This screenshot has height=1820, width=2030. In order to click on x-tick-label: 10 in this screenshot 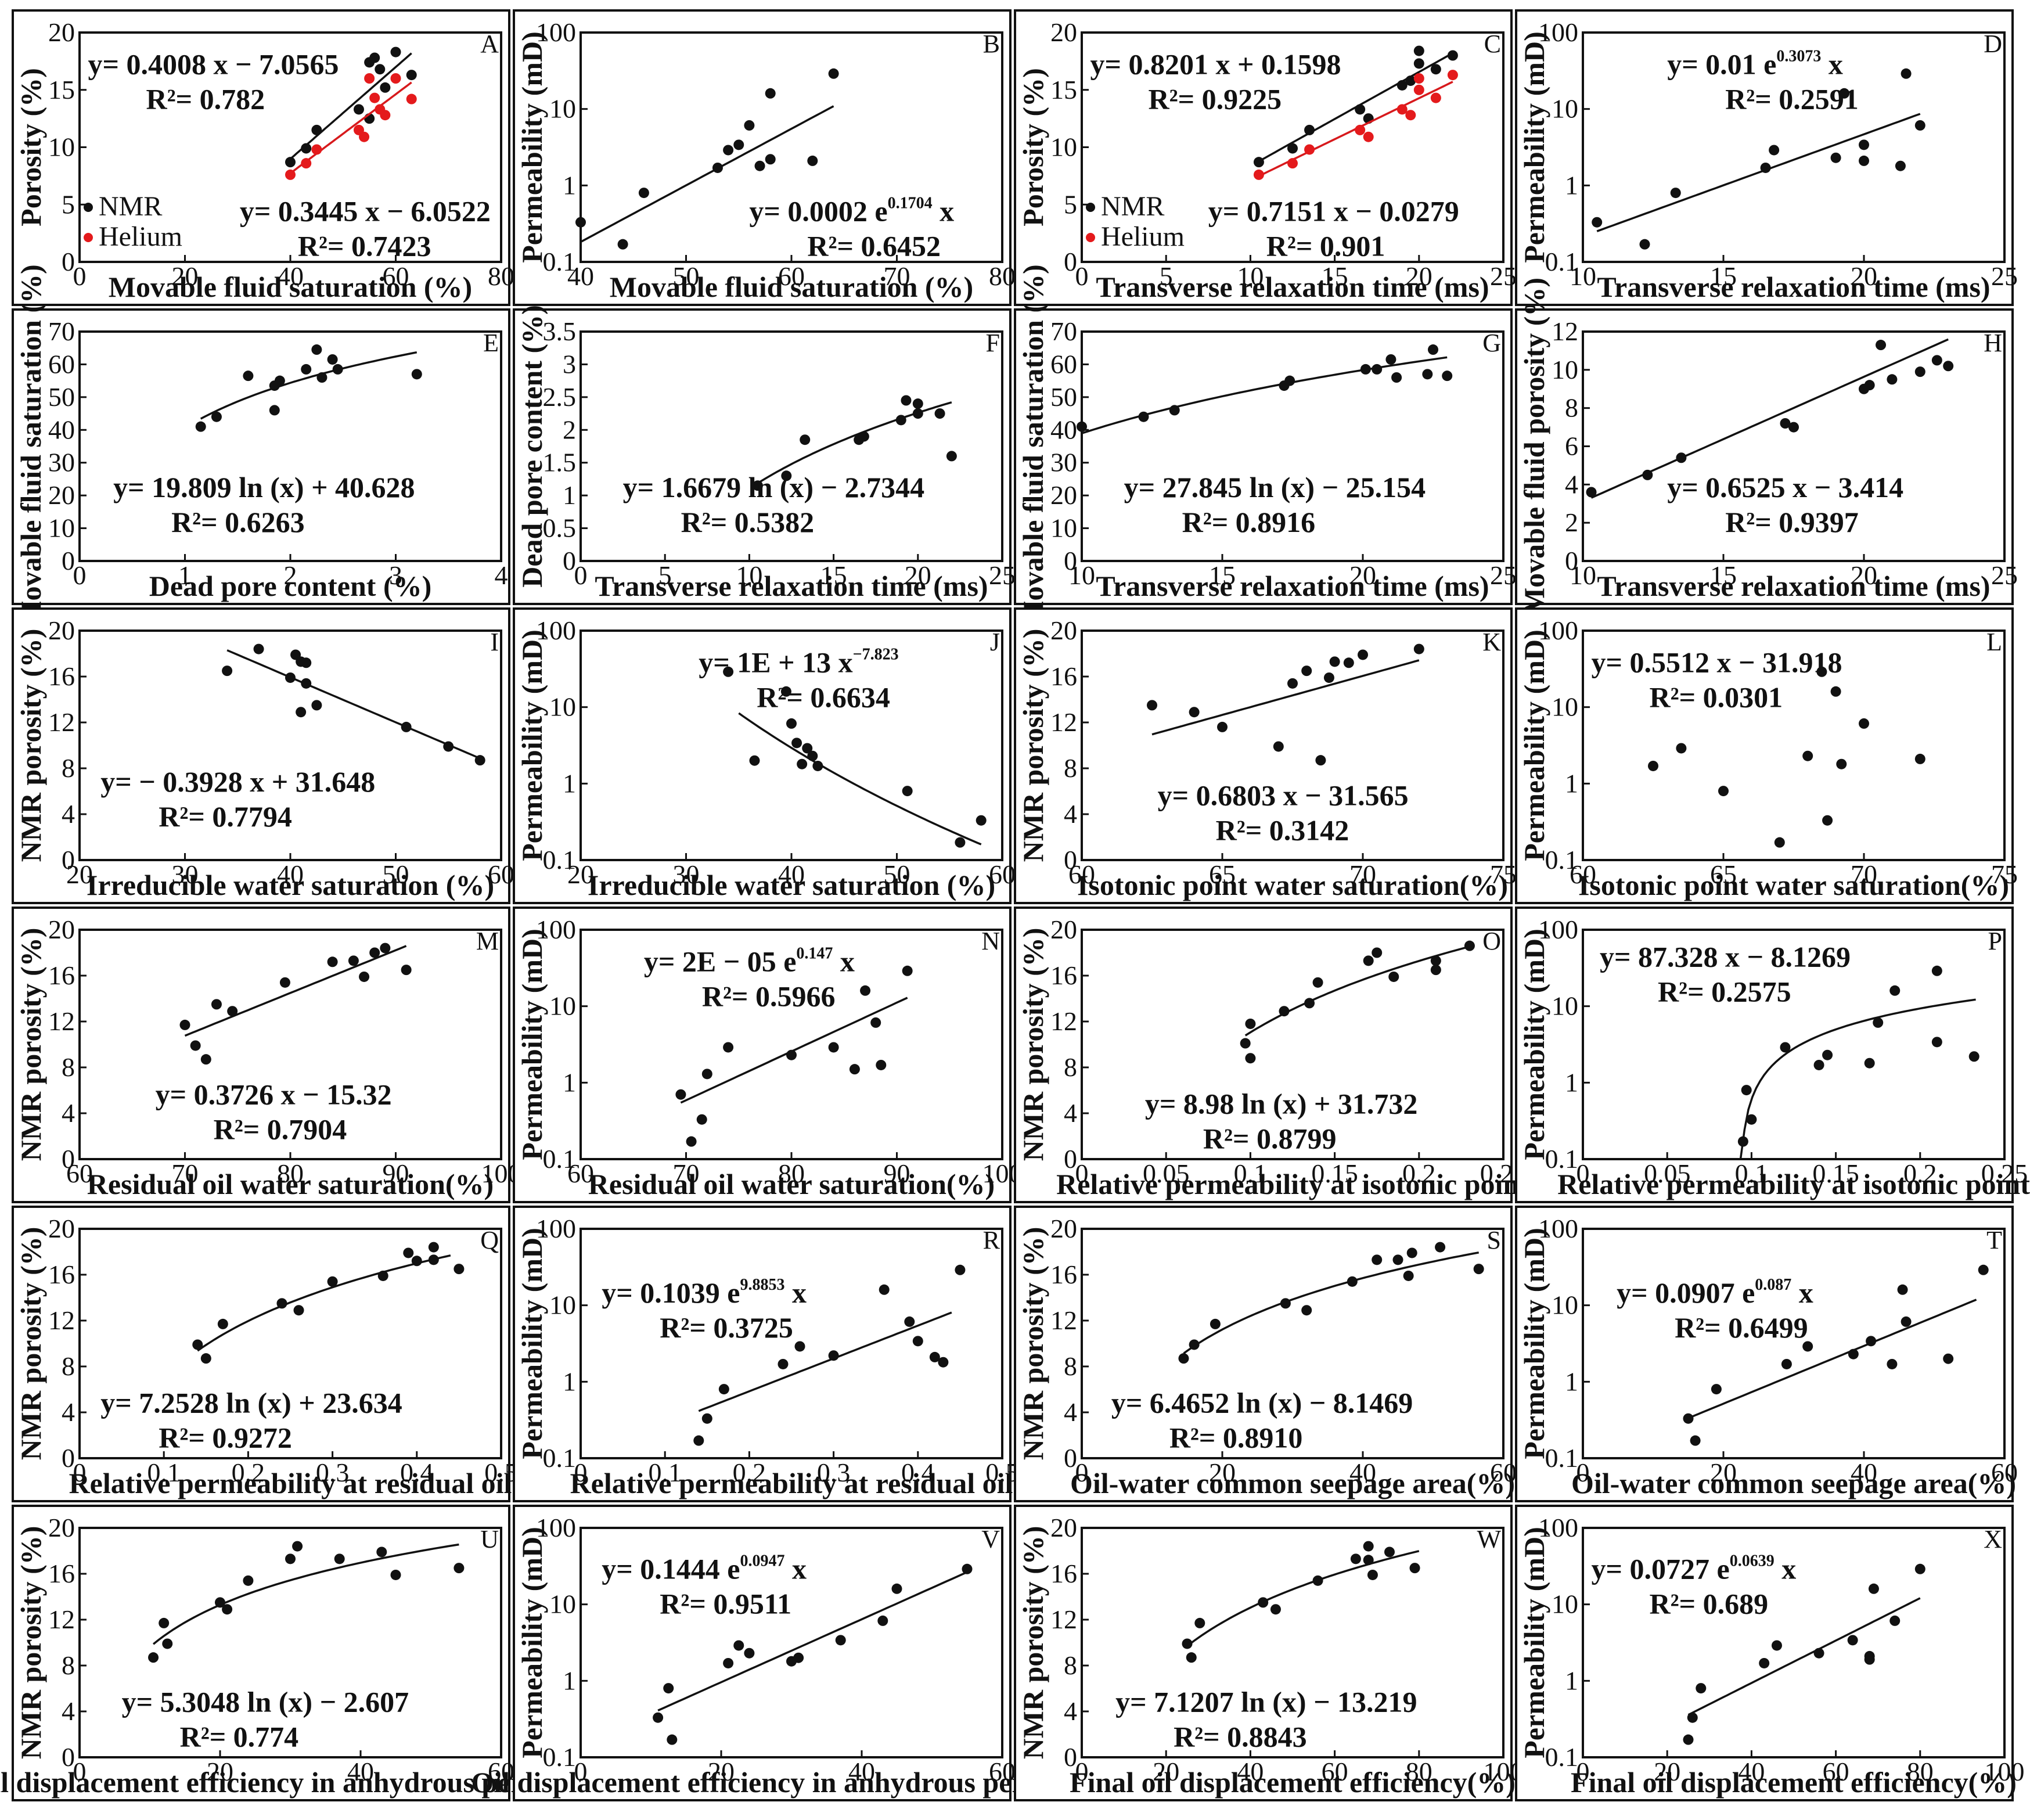, I will do `click(1081, 575)`.